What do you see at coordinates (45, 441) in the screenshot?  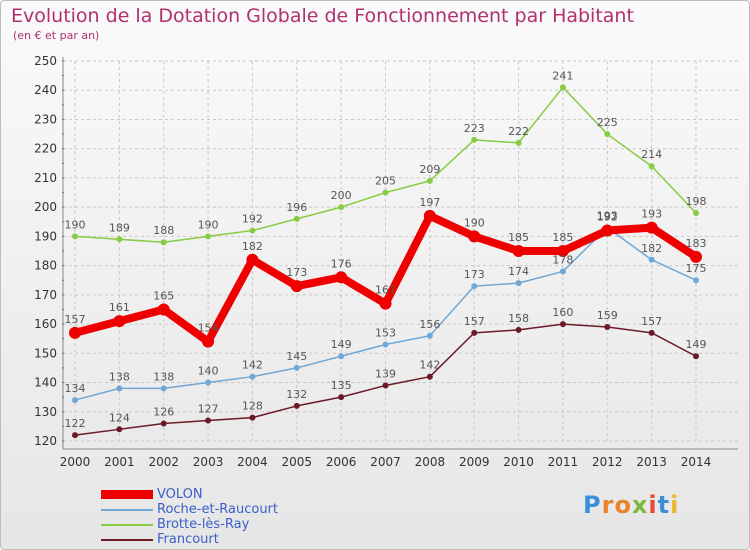 I see `y-tick-label: 120` at bounding box center [45, 441].